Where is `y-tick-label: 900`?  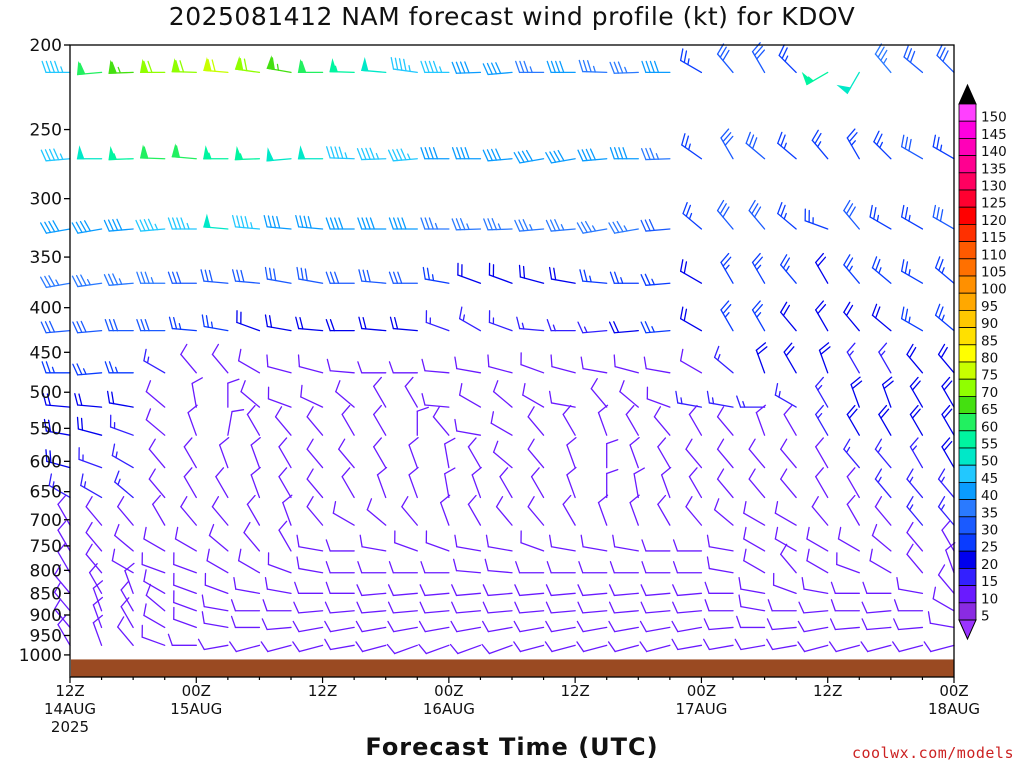 y-tick-label: 900 is located at coordinates (46, 616).